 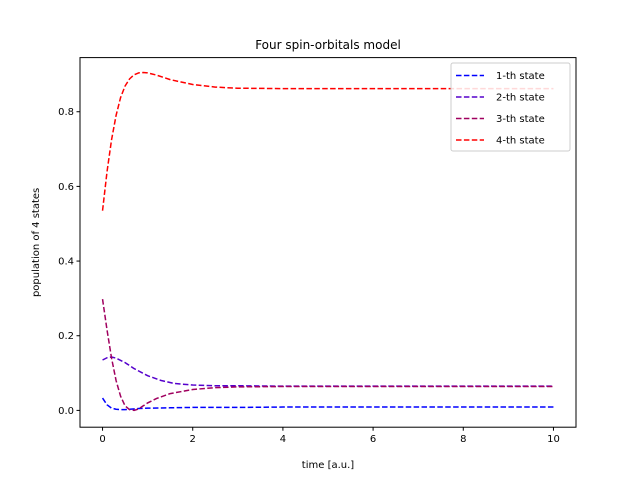 I want to click on legend-label-1: 1-th state, so click(x=520, y=76).